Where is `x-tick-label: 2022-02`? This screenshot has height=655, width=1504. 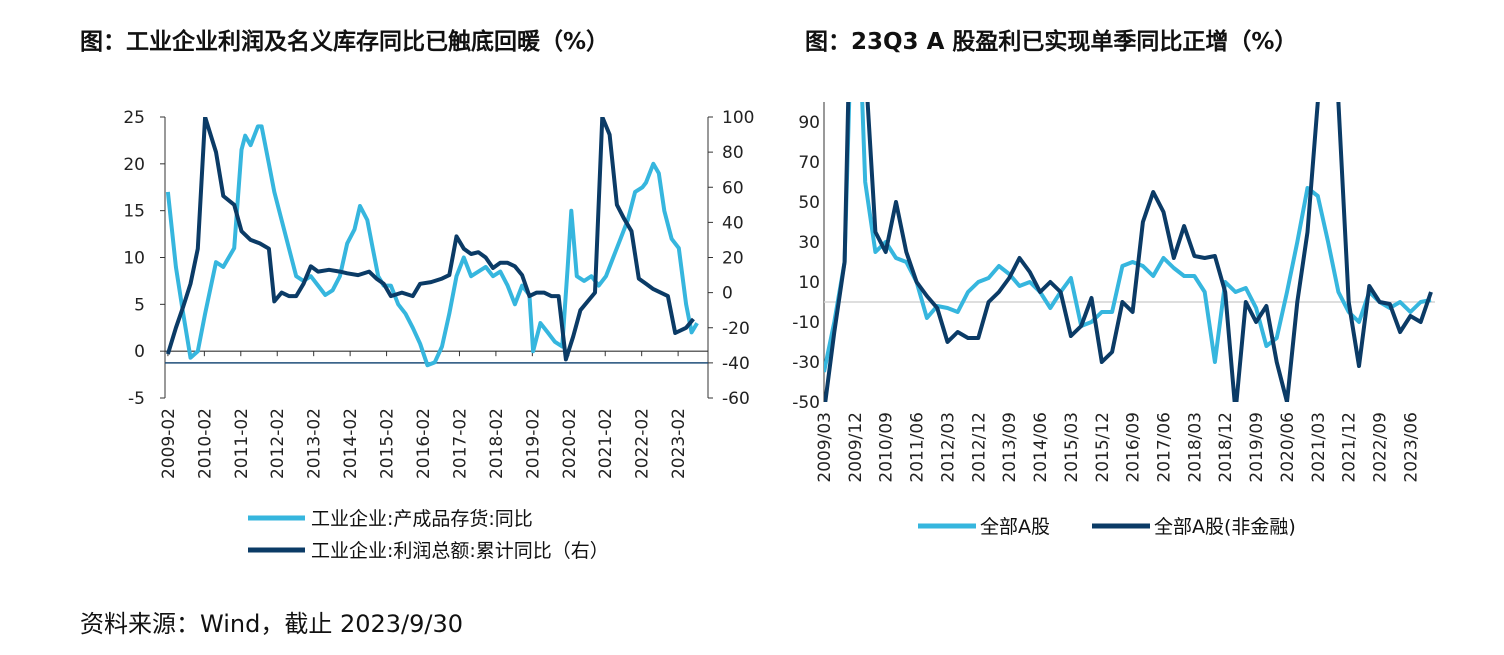 x-tick-label: 2022-02 is located at coordinates (643, 443).